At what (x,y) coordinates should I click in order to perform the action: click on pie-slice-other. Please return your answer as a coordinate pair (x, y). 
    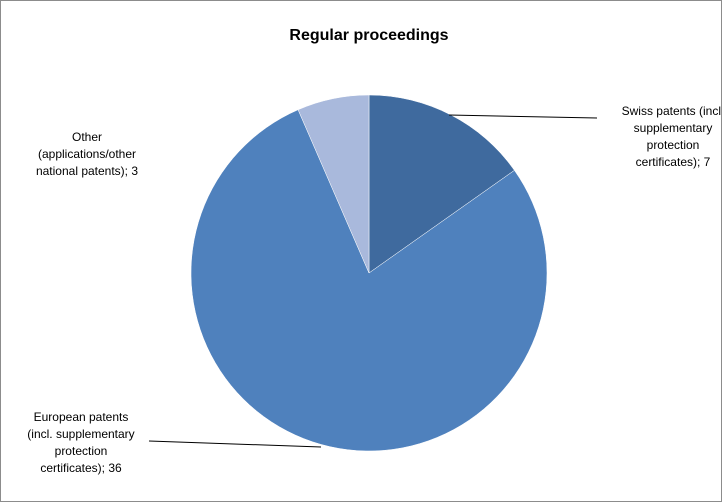
    Looking at the image, I should click on (333, 184).